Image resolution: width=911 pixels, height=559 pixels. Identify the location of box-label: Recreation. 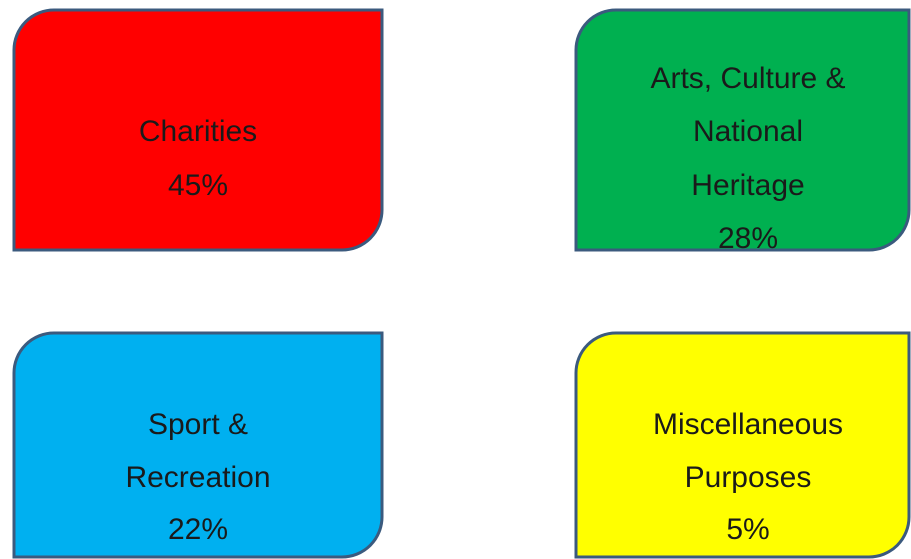
(197, 477).